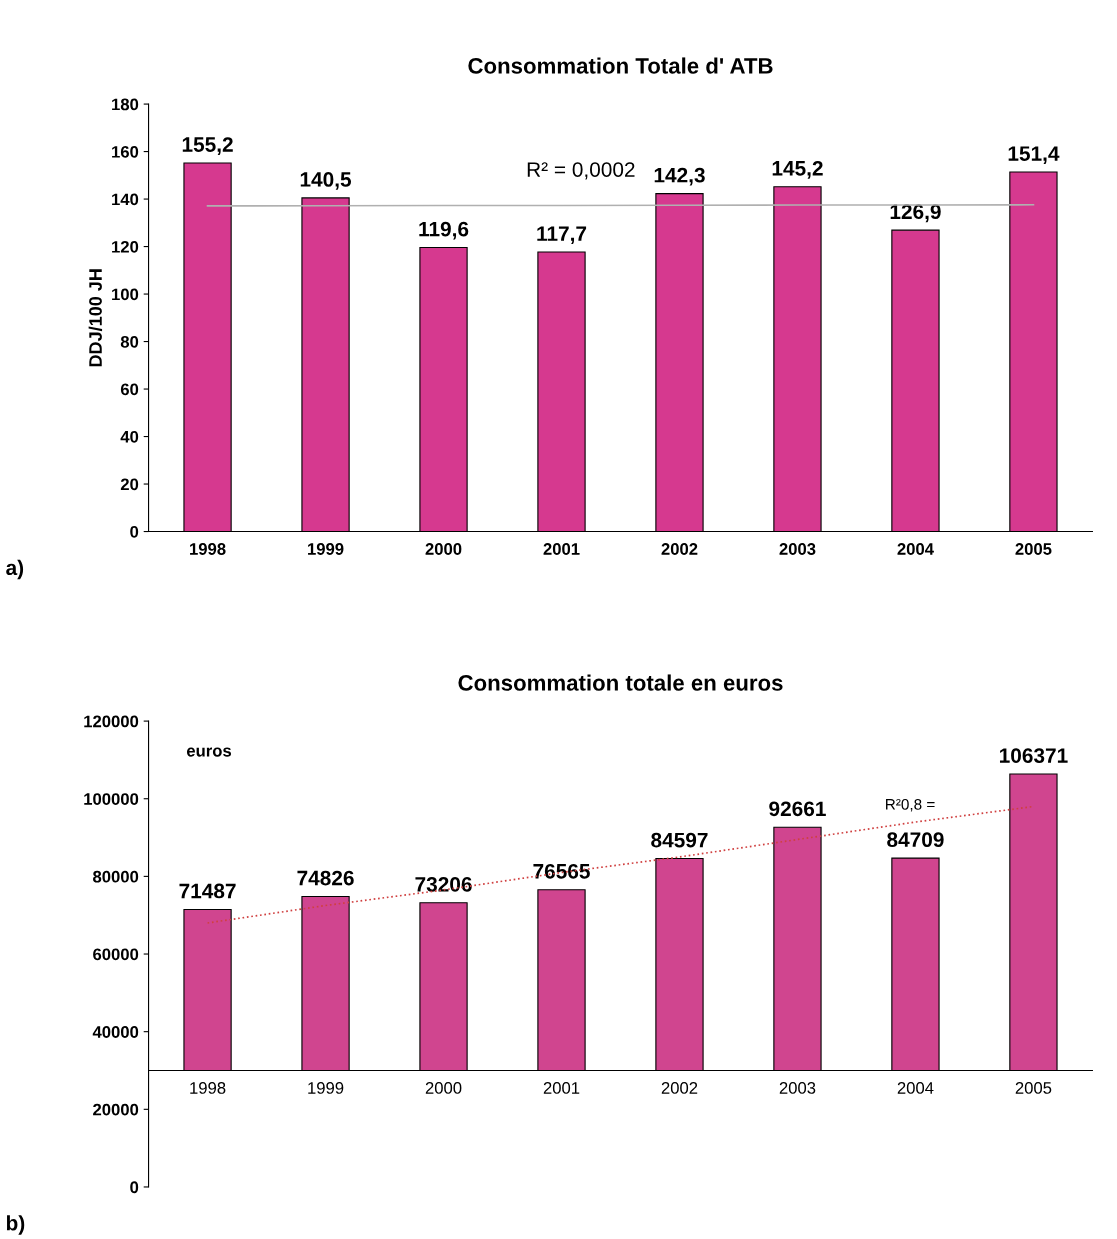  What do you see at coordinates (620, 682) in the screenshot?
I see `chart-title: Consommation totale en euros` at bounding box center [620, 682].